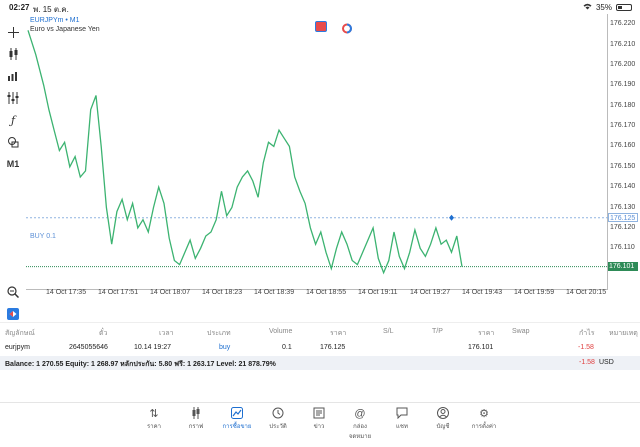  I want to click on price-tick-label: 176.190, so click(623, 85).